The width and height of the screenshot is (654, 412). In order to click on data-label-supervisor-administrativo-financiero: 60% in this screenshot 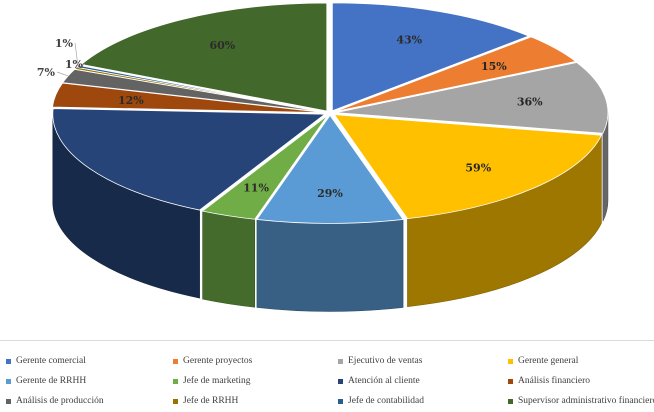, I will do `click(222, 45)`.